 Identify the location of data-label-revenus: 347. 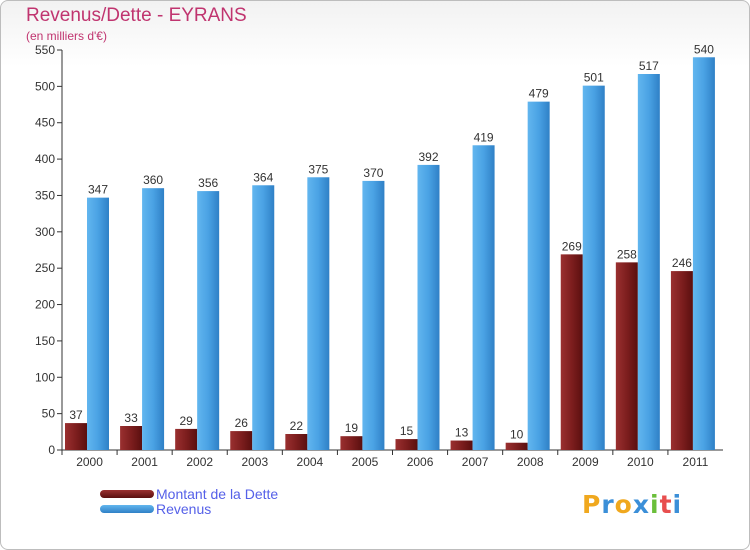
(98, 190).